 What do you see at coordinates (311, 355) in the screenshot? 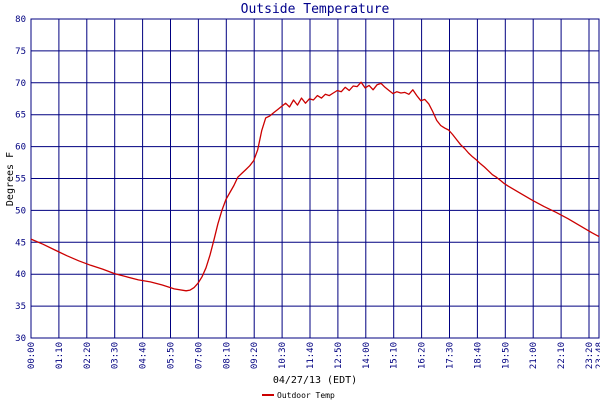
I see `x-tick-label: 11:40` at bounding box center [311, 355].